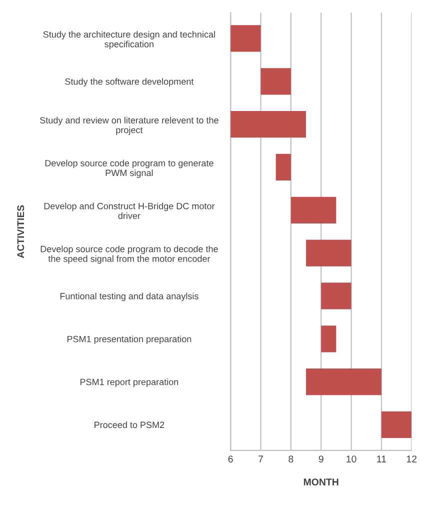 This screenshot has width=431, height=509. Describe the element at coordinates (20, 231) in the screenshot. I see `y-axis-title: ACTIVITIES` at that location.